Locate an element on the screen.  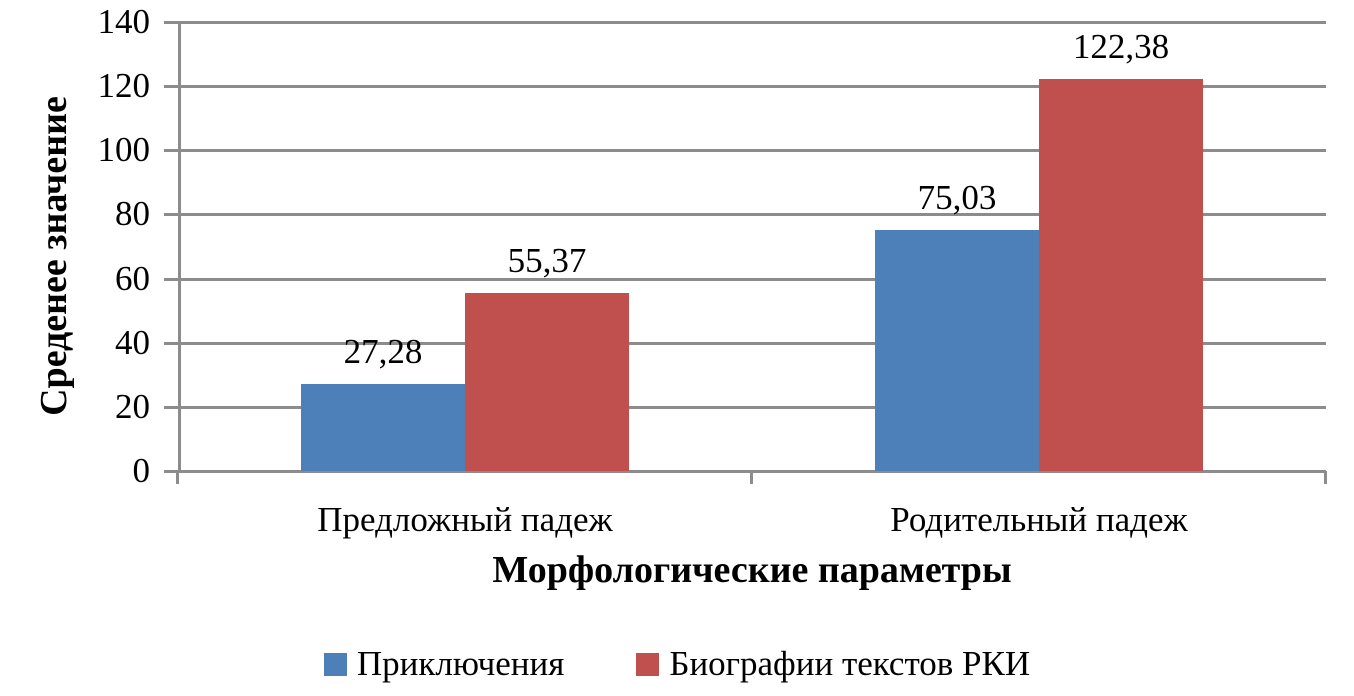
y-tick-label: 40 is located at coordinates (132, 342).